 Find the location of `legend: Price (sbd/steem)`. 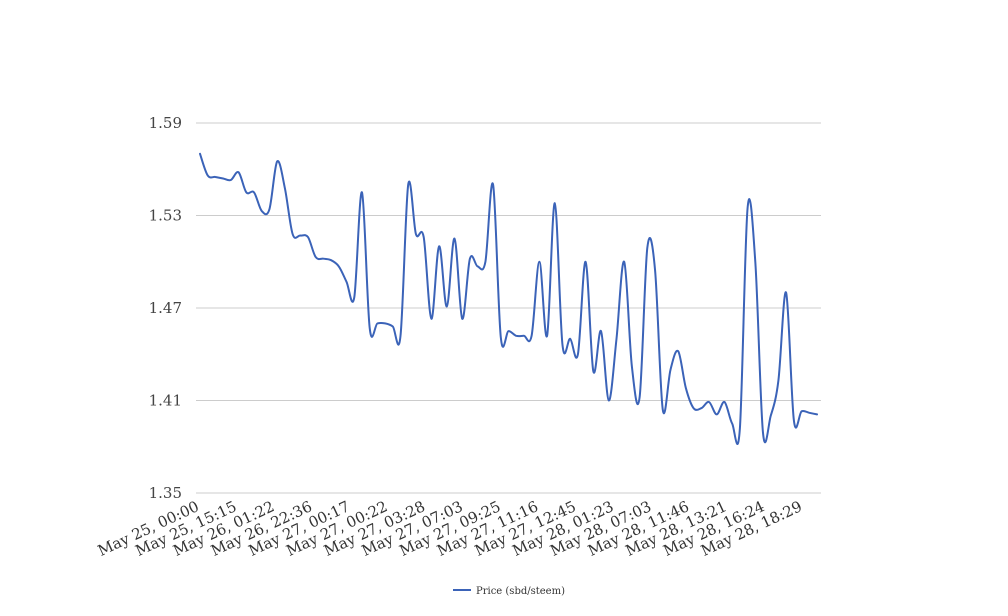

legend: Price (sbd/steem) is located at coordinates (509, 591).